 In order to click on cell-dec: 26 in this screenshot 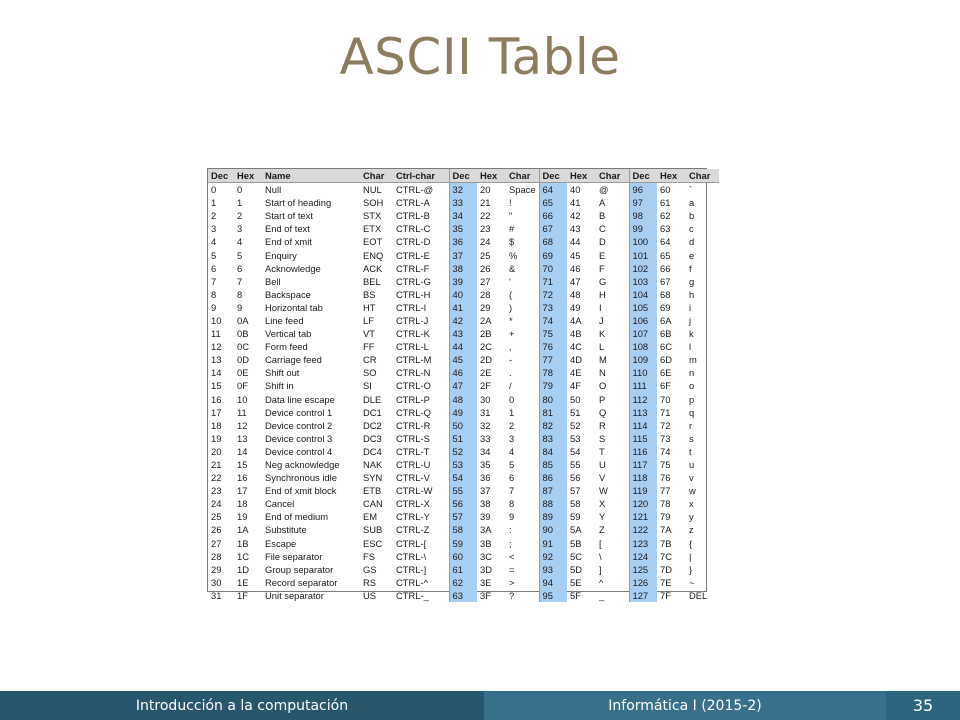, I will do `click(216, 530)`.